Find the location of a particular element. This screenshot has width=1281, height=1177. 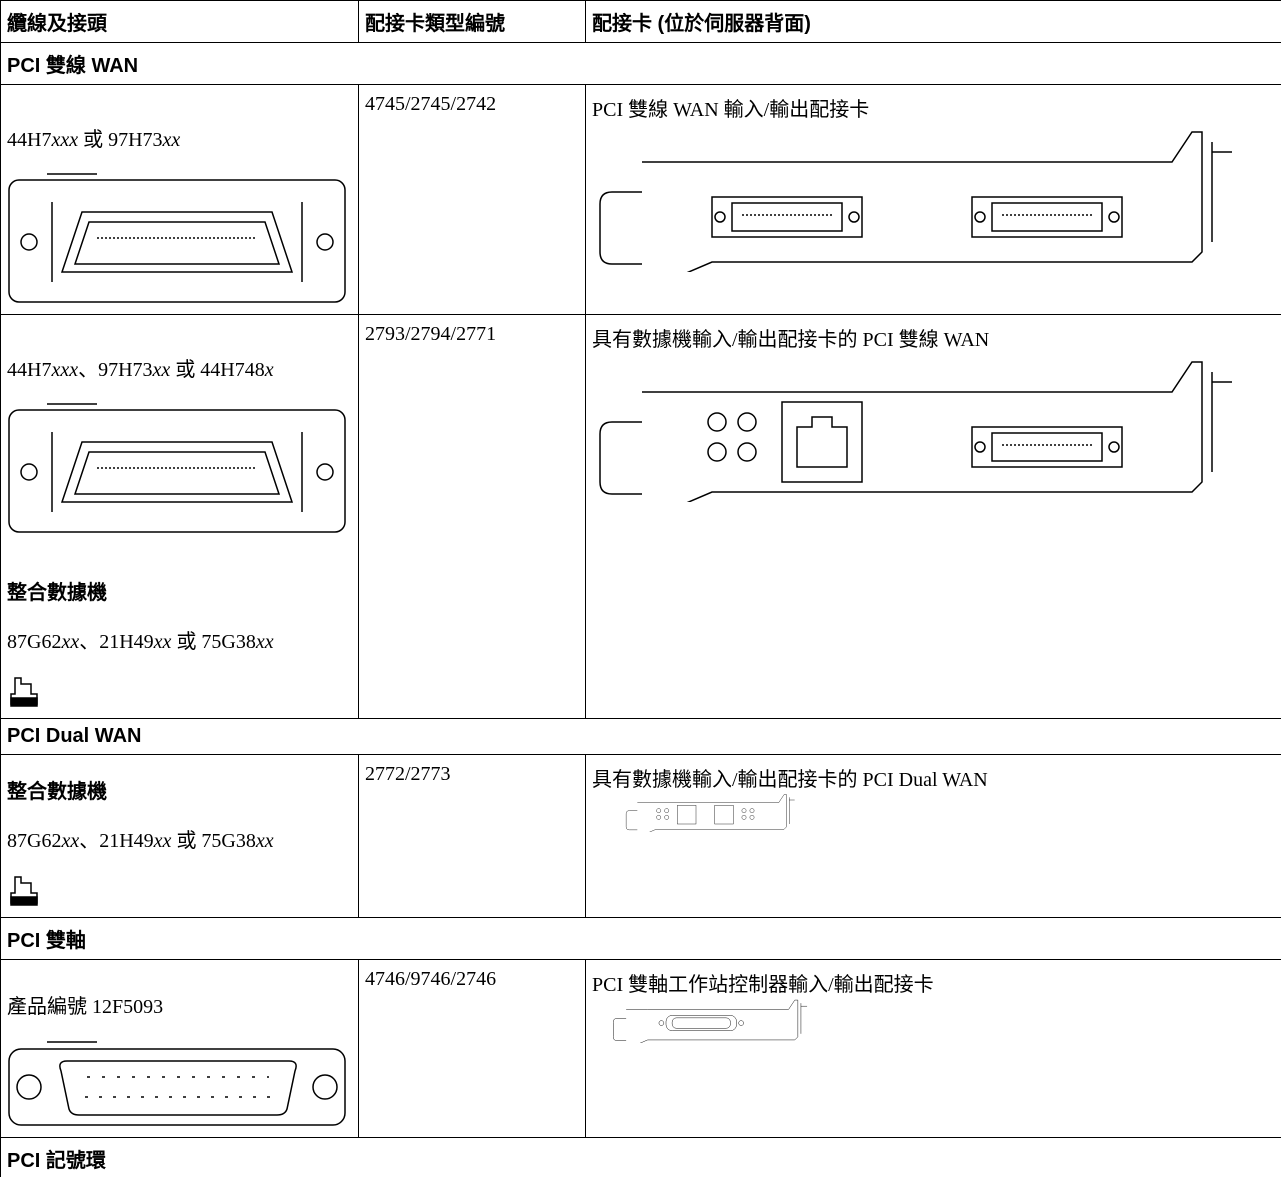

section-title: PCI 雙線 WAN is located at coordinates (640, 63).